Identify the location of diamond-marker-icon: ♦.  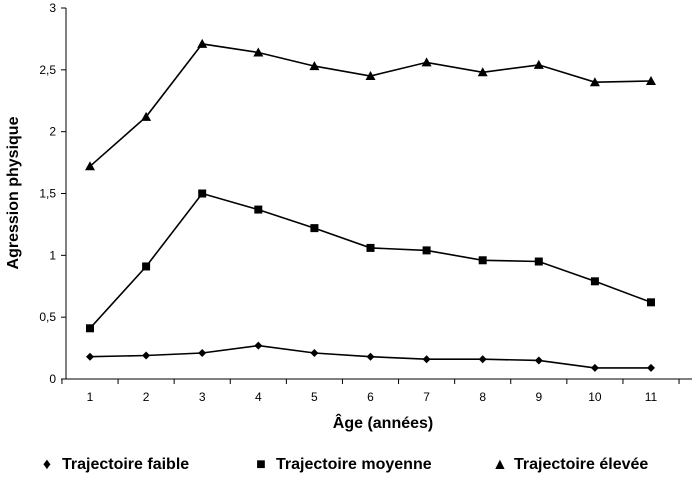
(47, 464).